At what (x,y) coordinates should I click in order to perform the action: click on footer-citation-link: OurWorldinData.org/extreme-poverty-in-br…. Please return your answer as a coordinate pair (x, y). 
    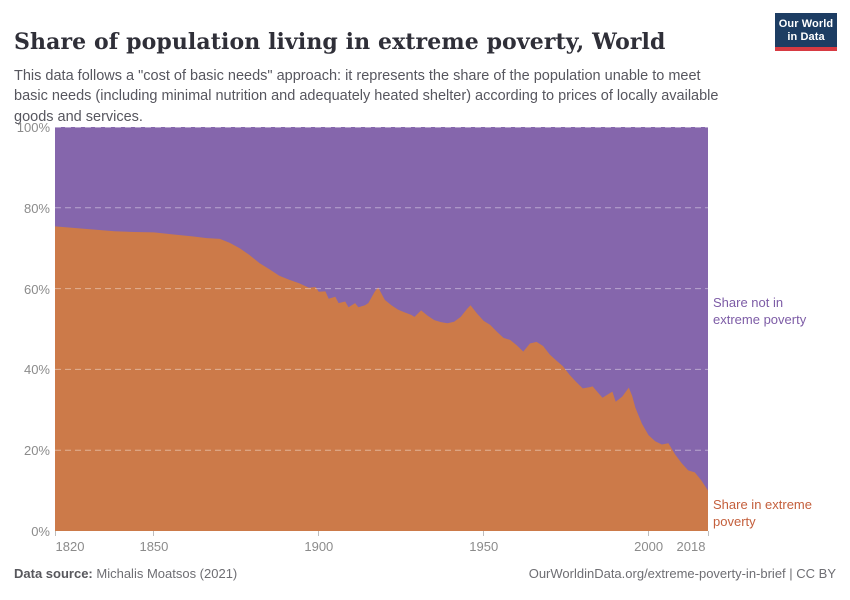
    Looking at the image, I should click on (682, 573).